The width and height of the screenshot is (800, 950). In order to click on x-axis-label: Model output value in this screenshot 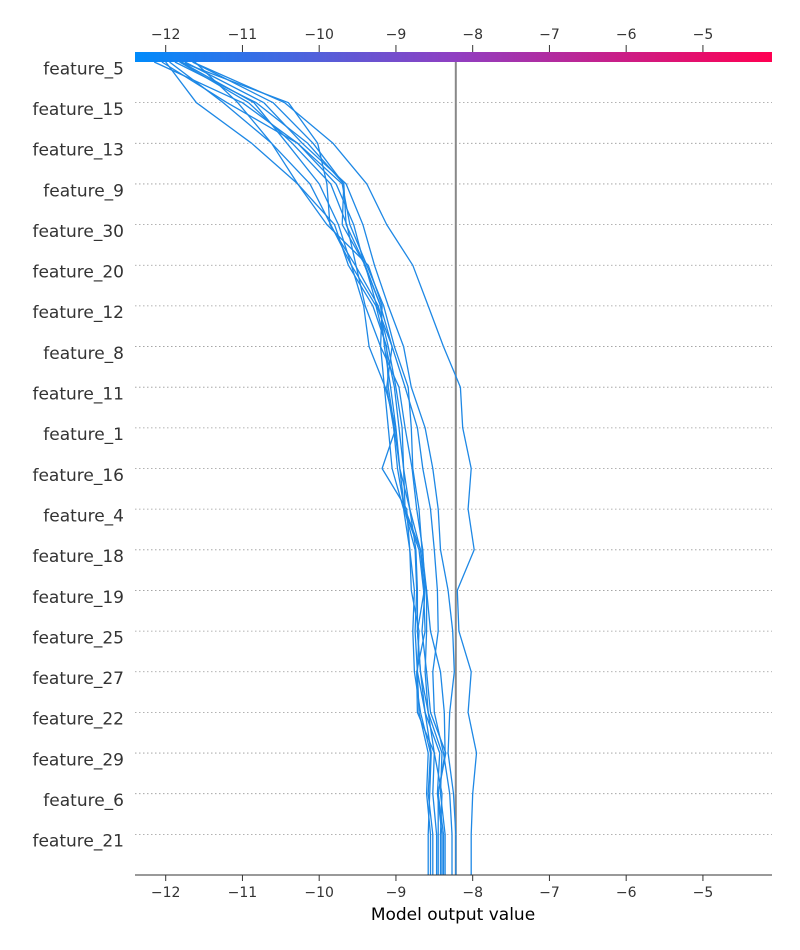, I will do `click(453, 915)`.